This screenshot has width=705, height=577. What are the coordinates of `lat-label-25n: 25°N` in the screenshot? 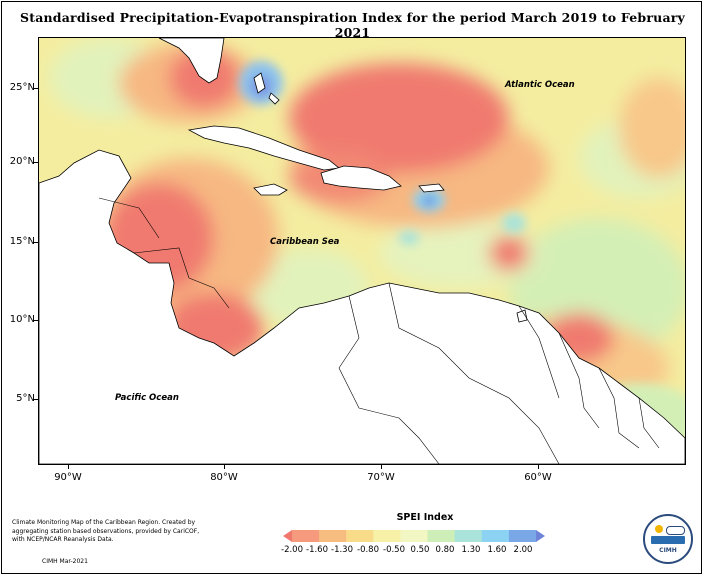 It's located at (22, 87).